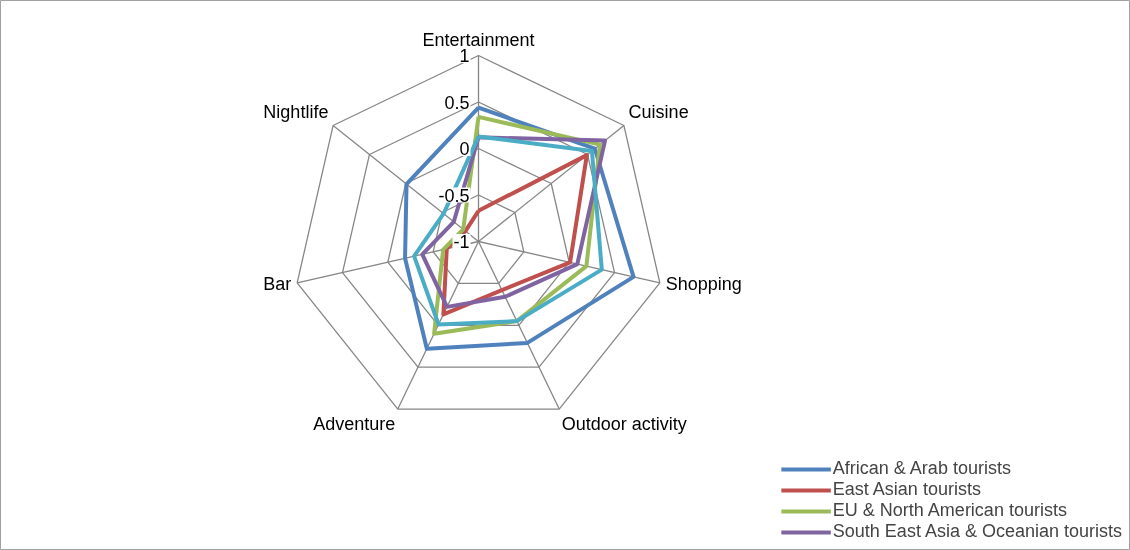 The image size is (1130, 550). What do you see at coordinates (296, 111) in the screenshot?
I see `spoke-label: Nightlife` at bounding box center [296, 111].